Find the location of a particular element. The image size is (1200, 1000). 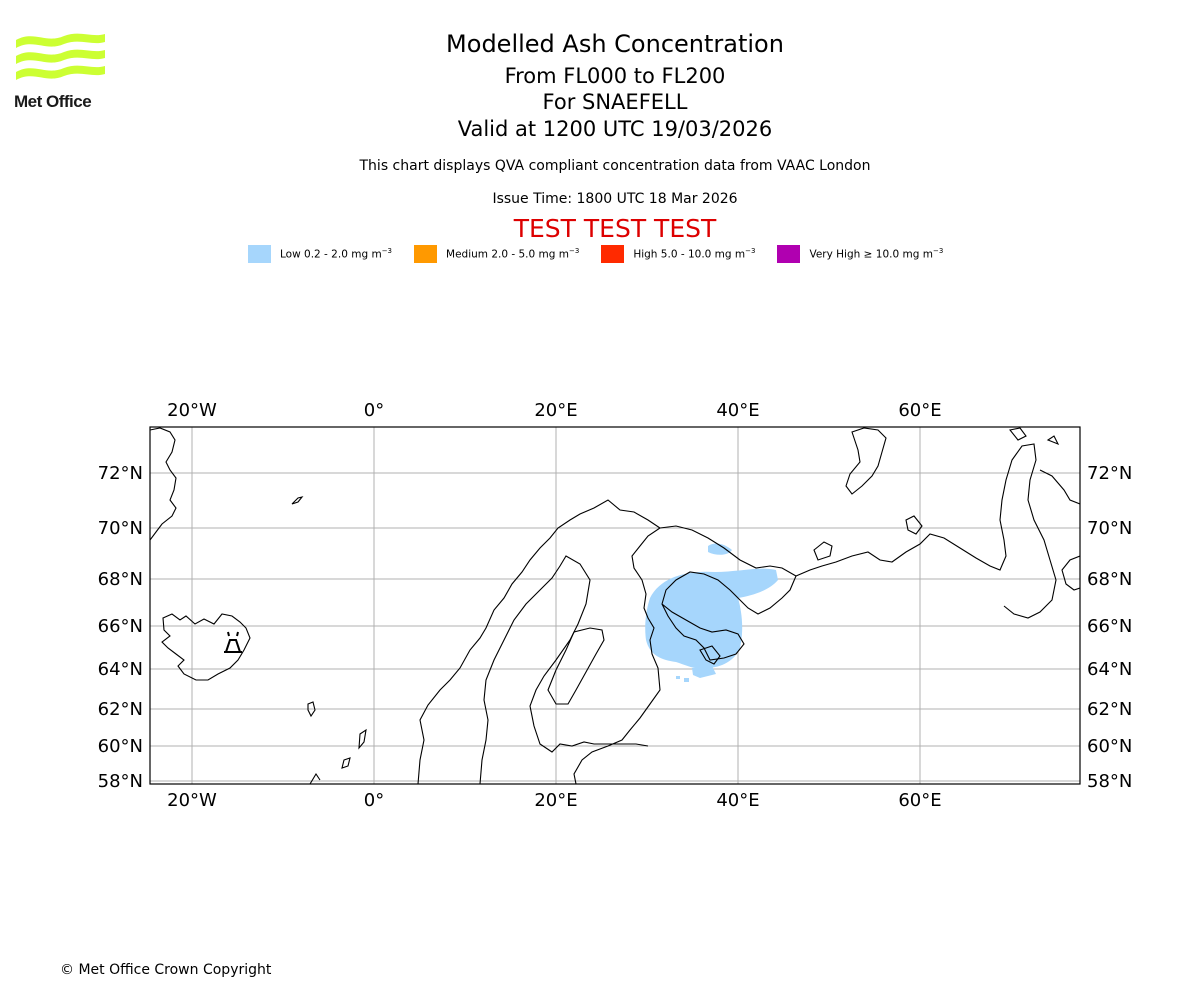

lon-labels-bottom: 20°W 0° 20°E 40°E 60°E is located at coordinates (554, 800).